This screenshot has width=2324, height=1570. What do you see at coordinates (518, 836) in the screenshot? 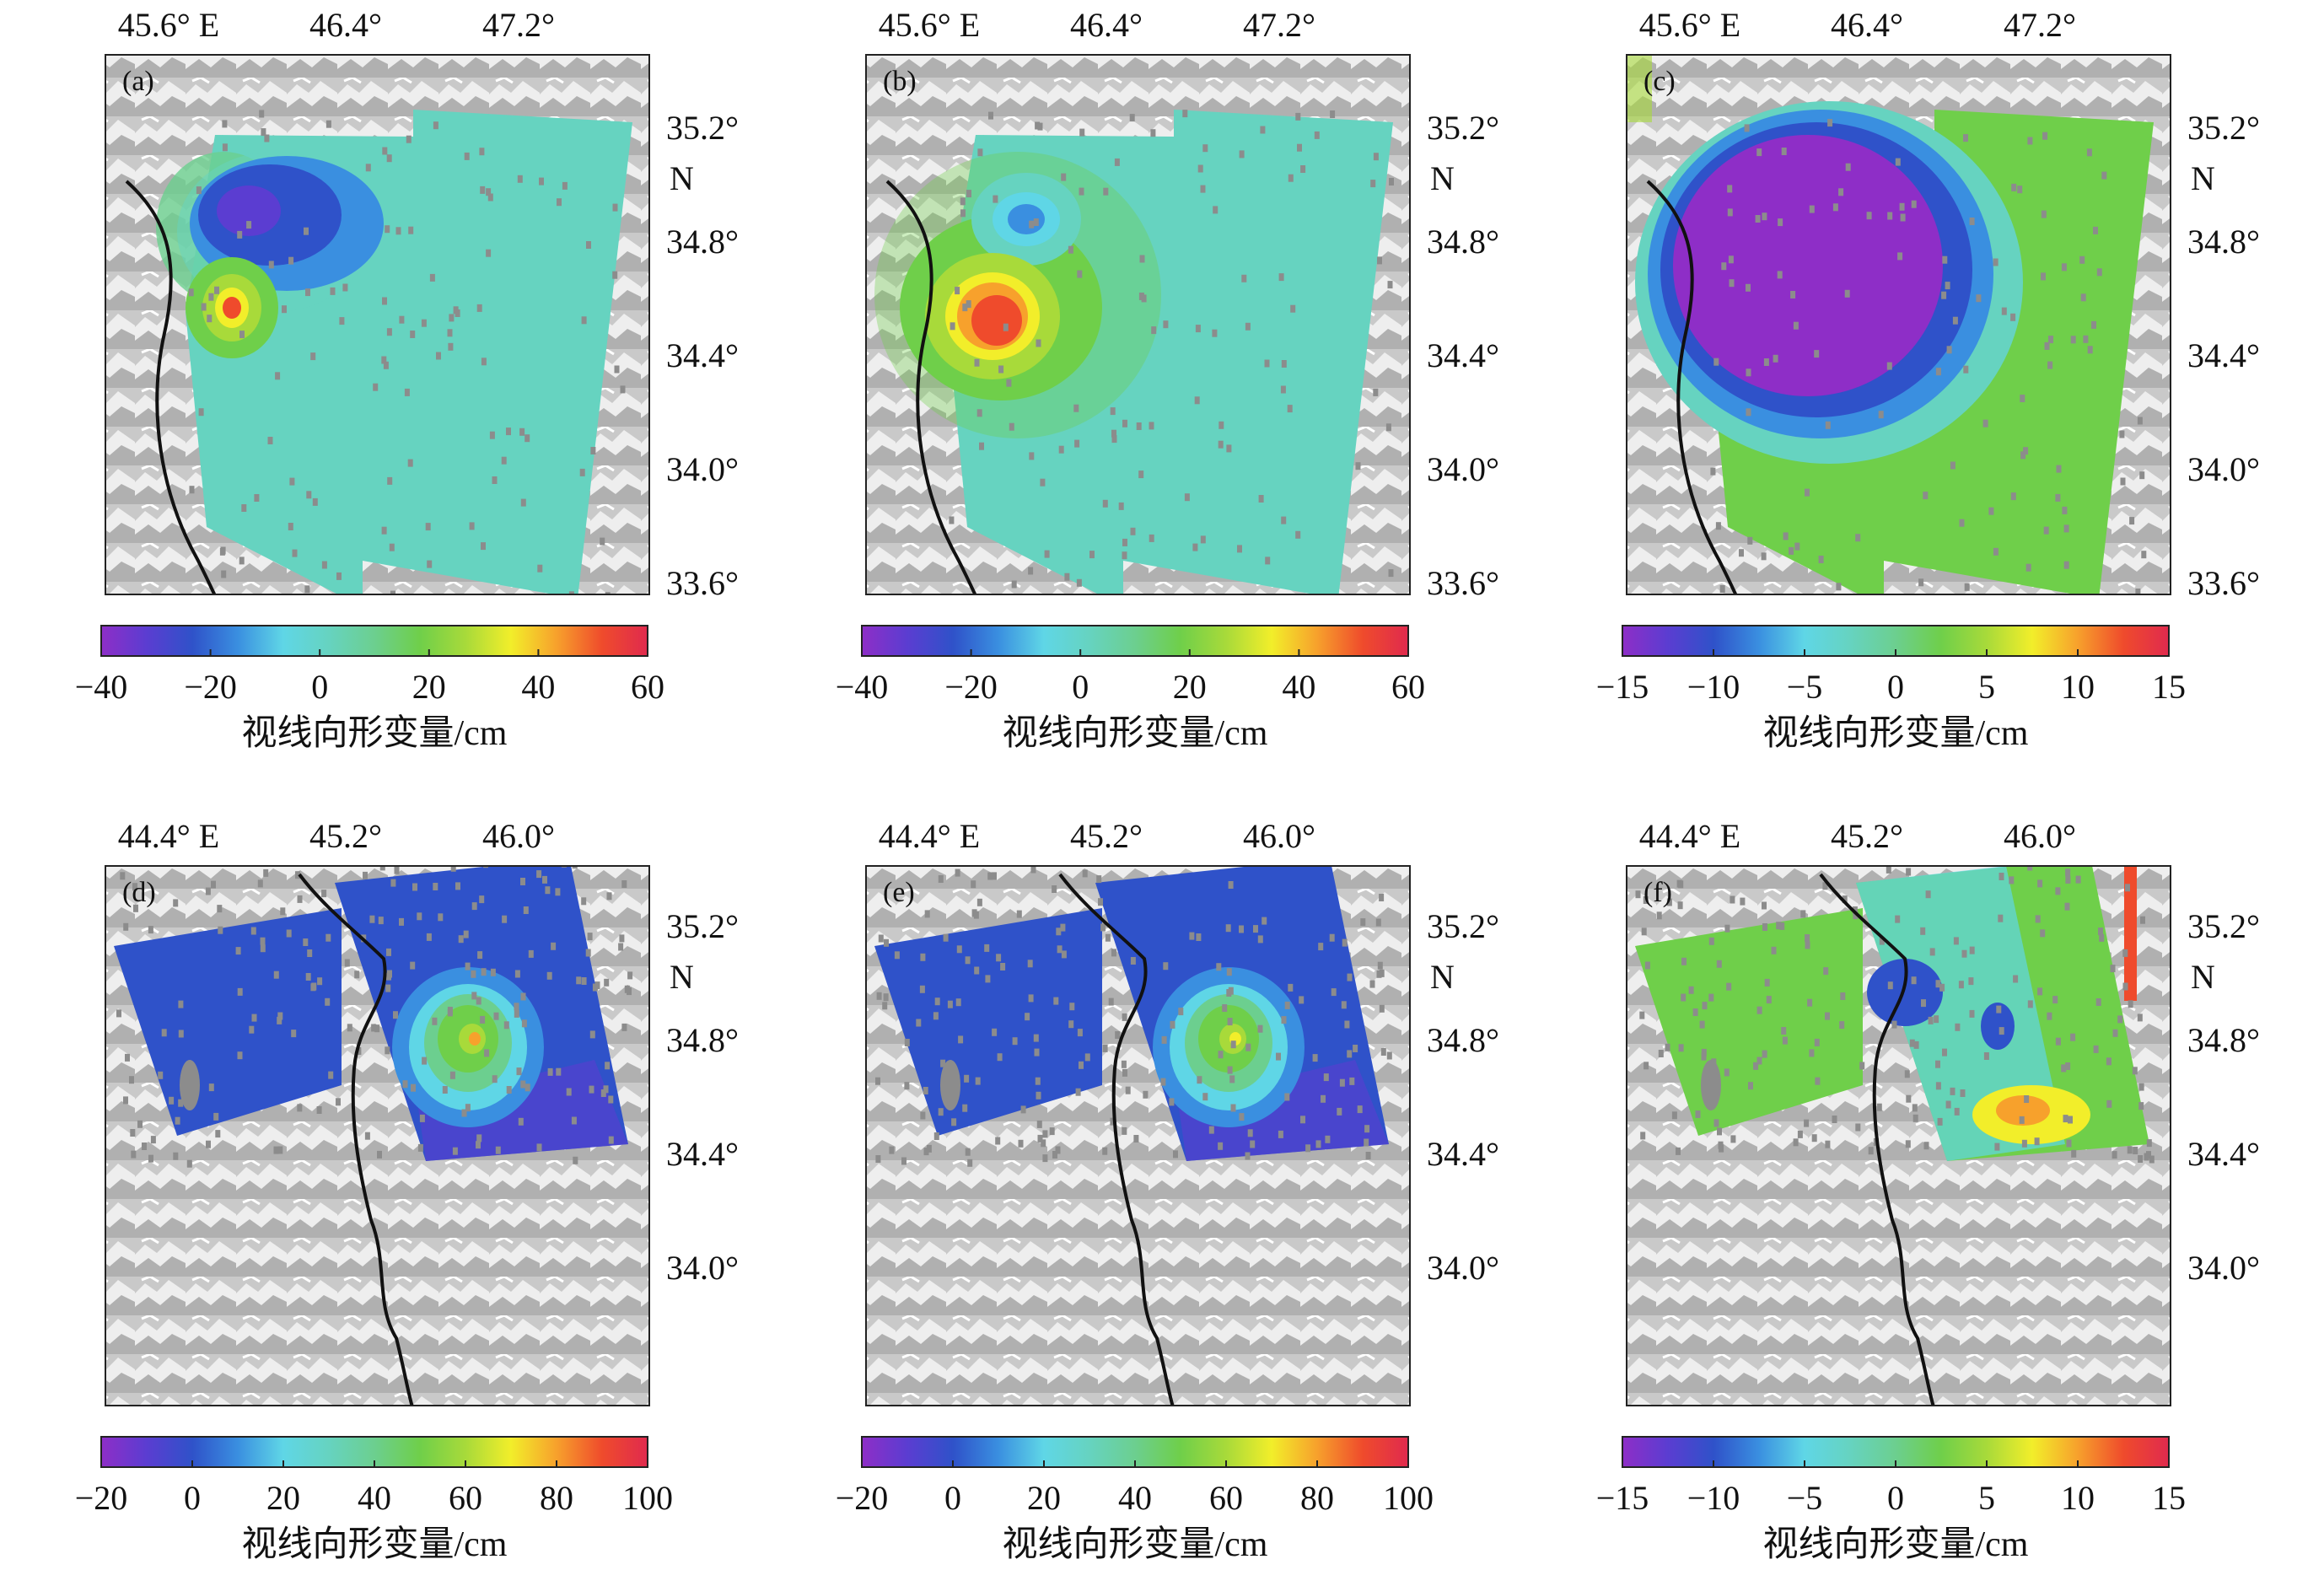
I see `longitude-tick-label: 46.0°` at bounding box center [518, 836].